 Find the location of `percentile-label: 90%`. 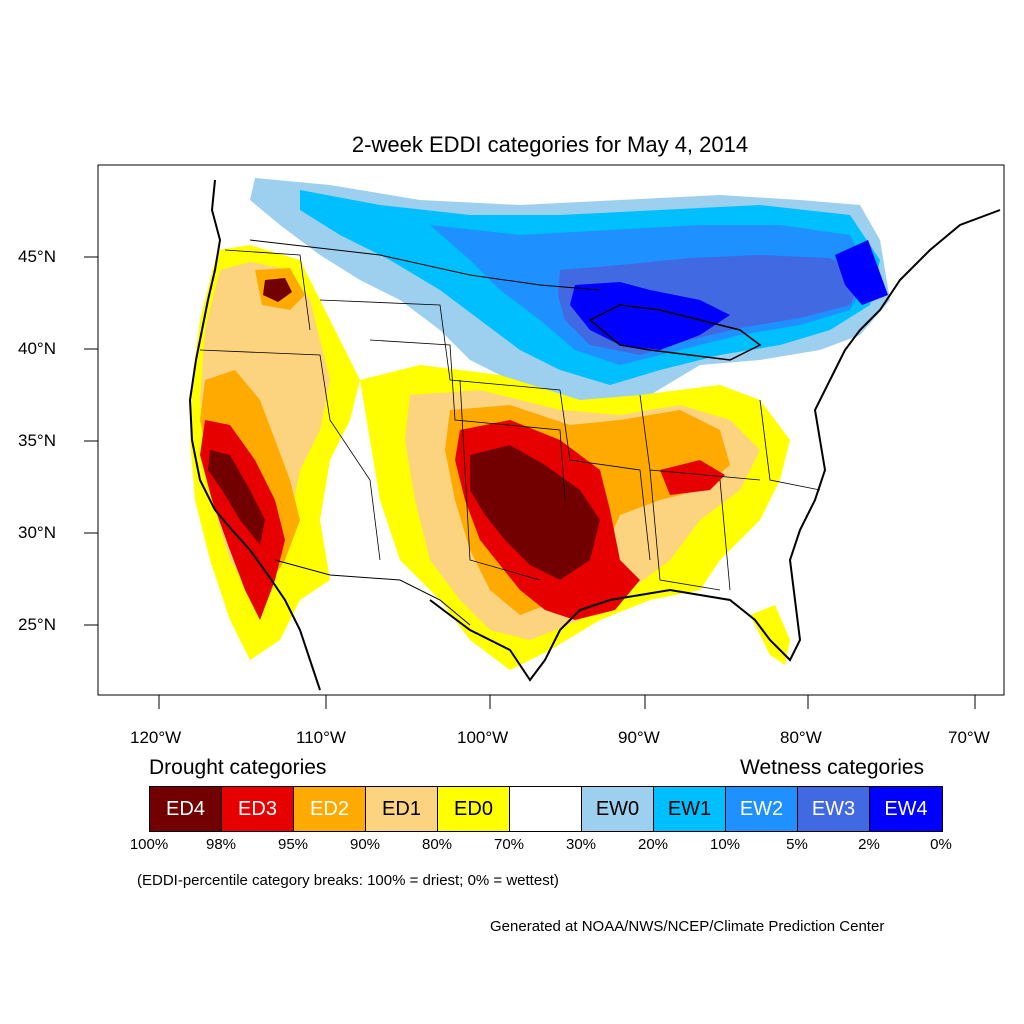

percentile-label: 90% is located at coordinates (365, 844).